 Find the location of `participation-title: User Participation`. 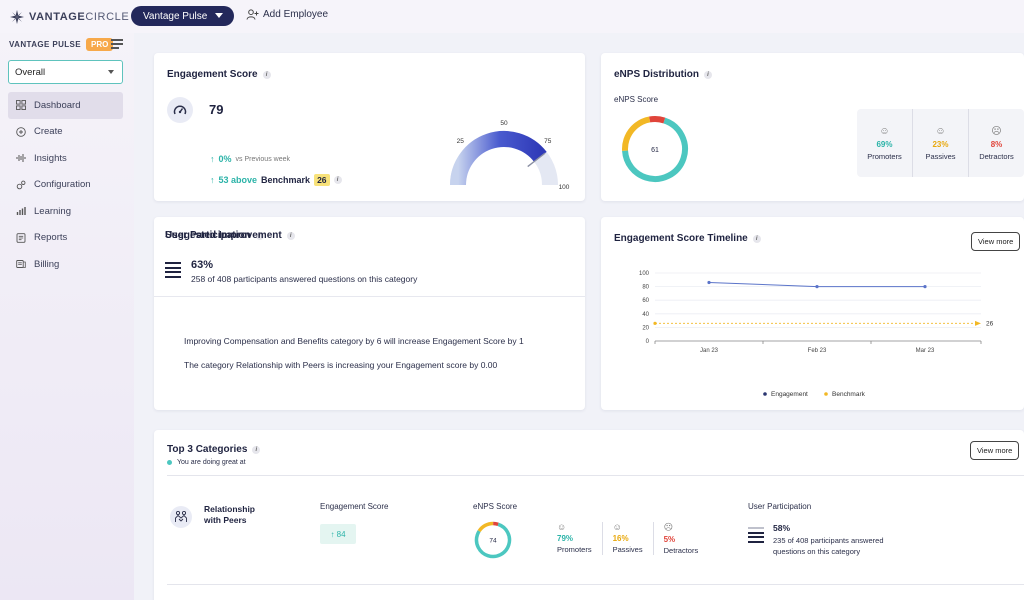

participation-title: User Participation is located at coordinates (208, 235).